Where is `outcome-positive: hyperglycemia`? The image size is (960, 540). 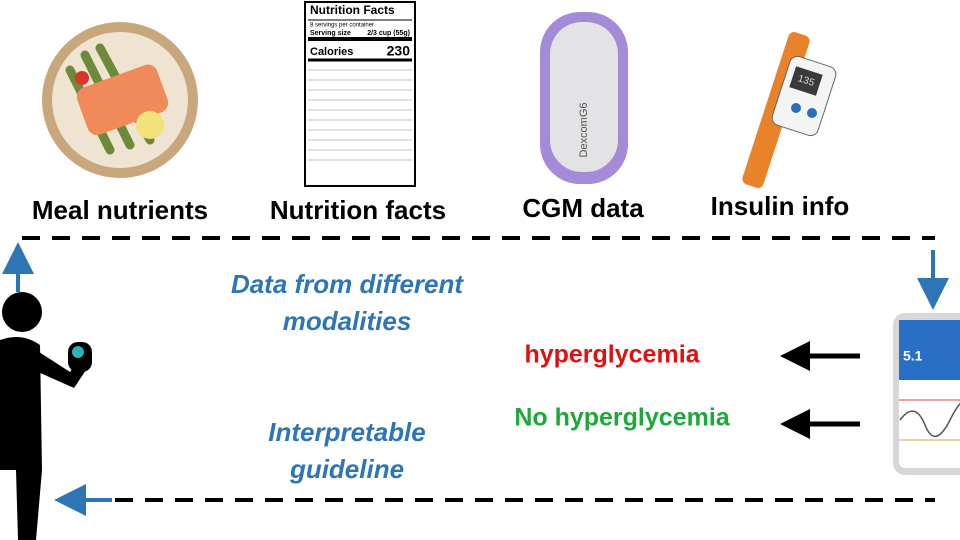
outcome-positive: hyperglycemia is located at coordinates (612, 355).